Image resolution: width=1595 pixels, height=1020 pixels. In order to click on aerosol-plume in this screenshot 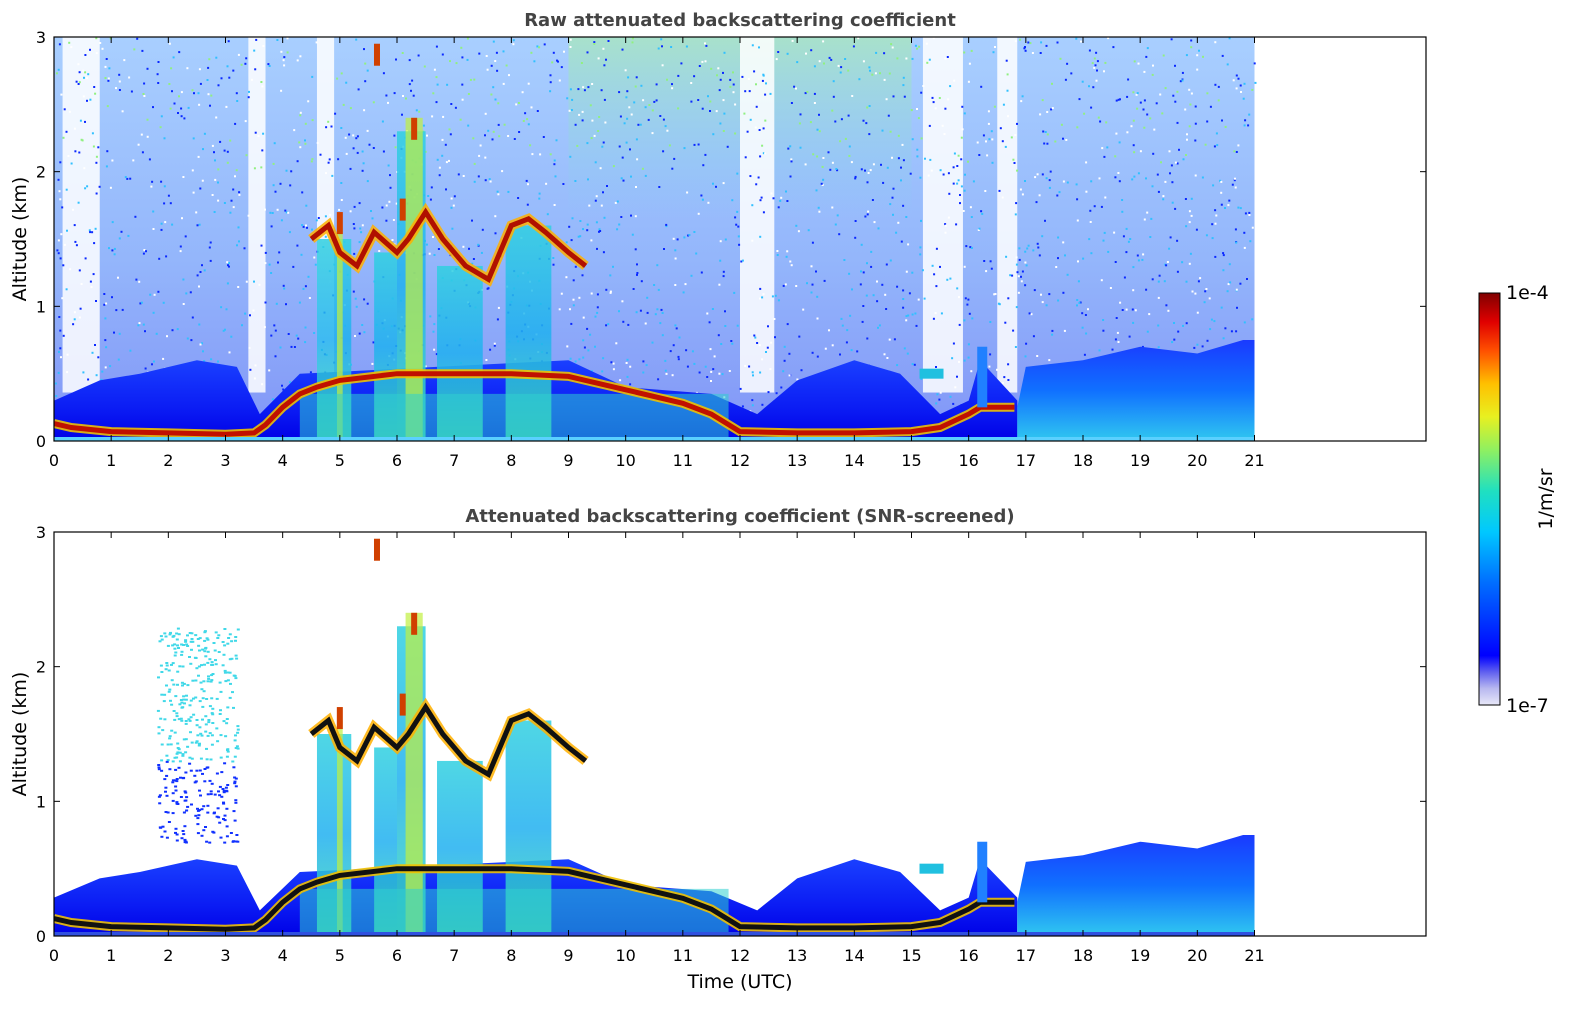, I will do `click(982, 377)`.